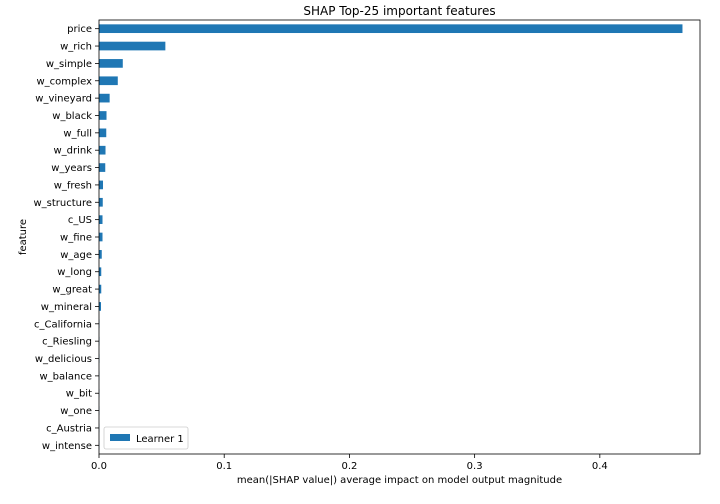 Image resolution: width=720 pixels, height=504 pixels. What do you see at coordinates (108, 81) in the screenshot?
I see `bar-w_complex` at bounding box center [108, 81].